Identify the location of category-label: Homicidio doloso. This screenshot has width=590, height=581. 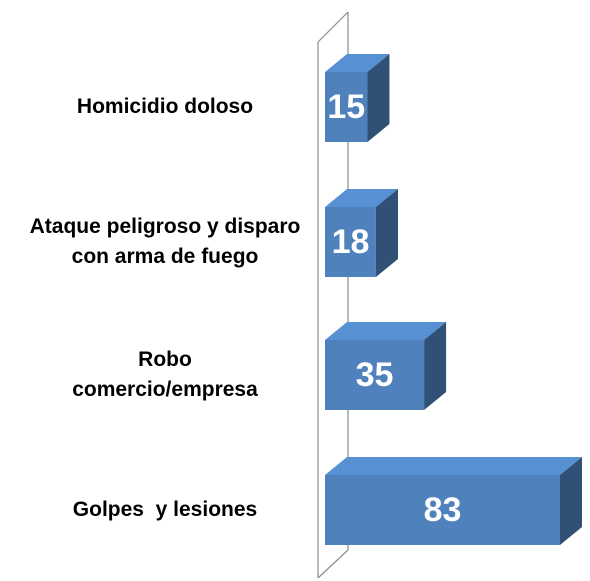
(165, 106).